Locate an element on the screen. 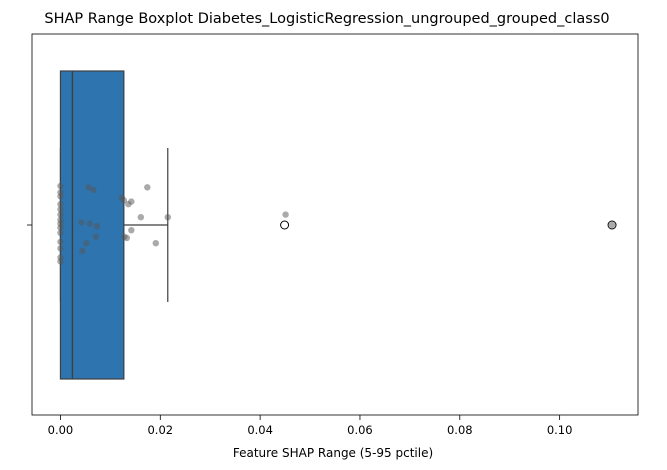  x-tick-label: 0.06 is located at coordinates (360, 430).